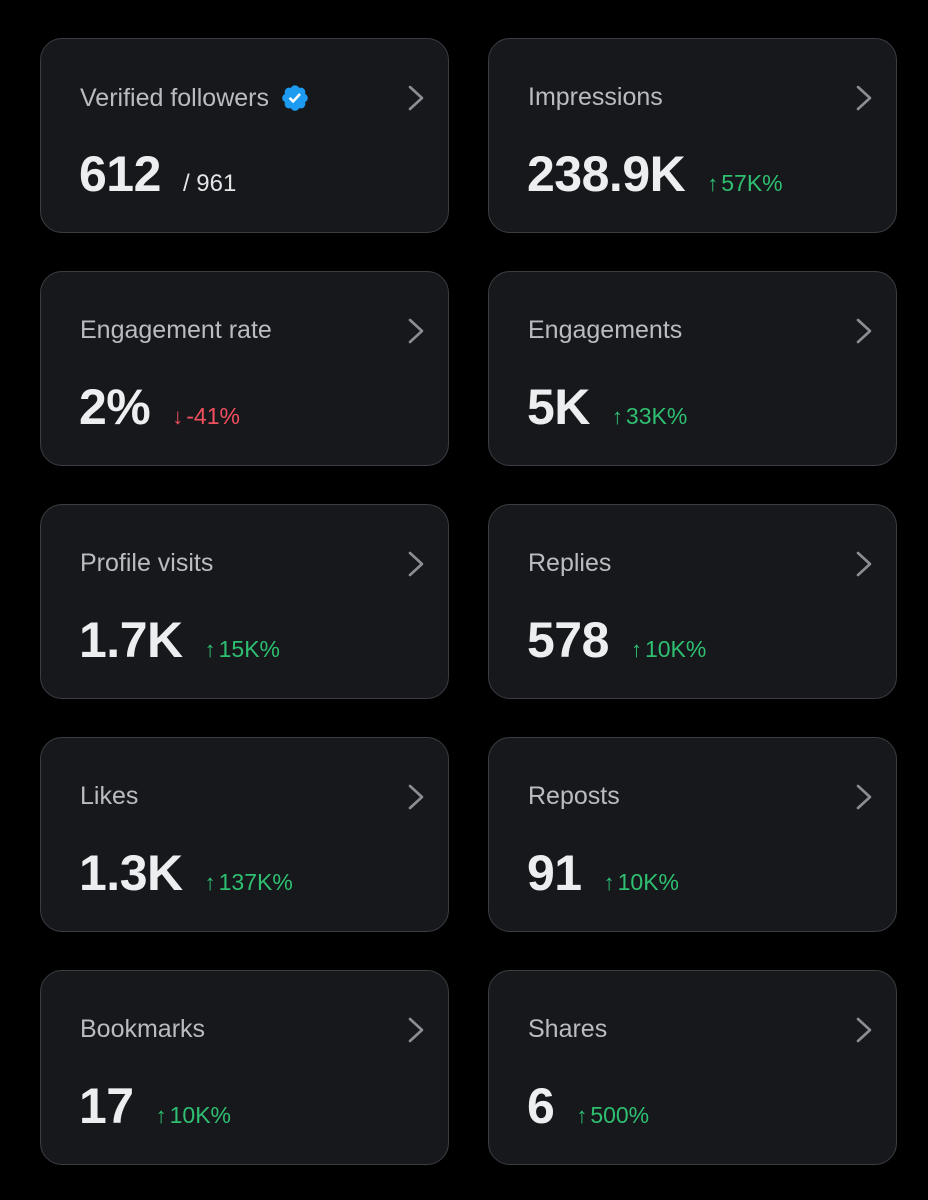  I want to click on change-value: 137K%, so click(255, 882).